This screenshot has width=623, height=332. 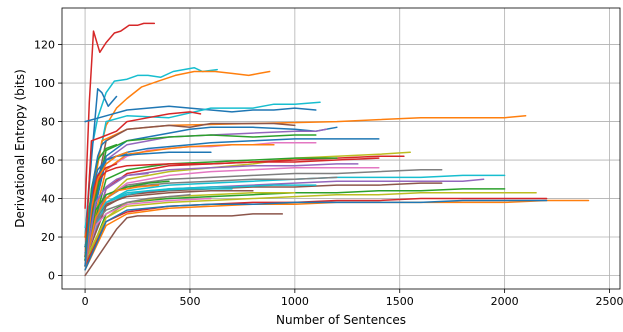 What do you see at coordinates (48, 122) in the screenshot?
I see `y-tick-label: 80` at bounding box center [48, 122].